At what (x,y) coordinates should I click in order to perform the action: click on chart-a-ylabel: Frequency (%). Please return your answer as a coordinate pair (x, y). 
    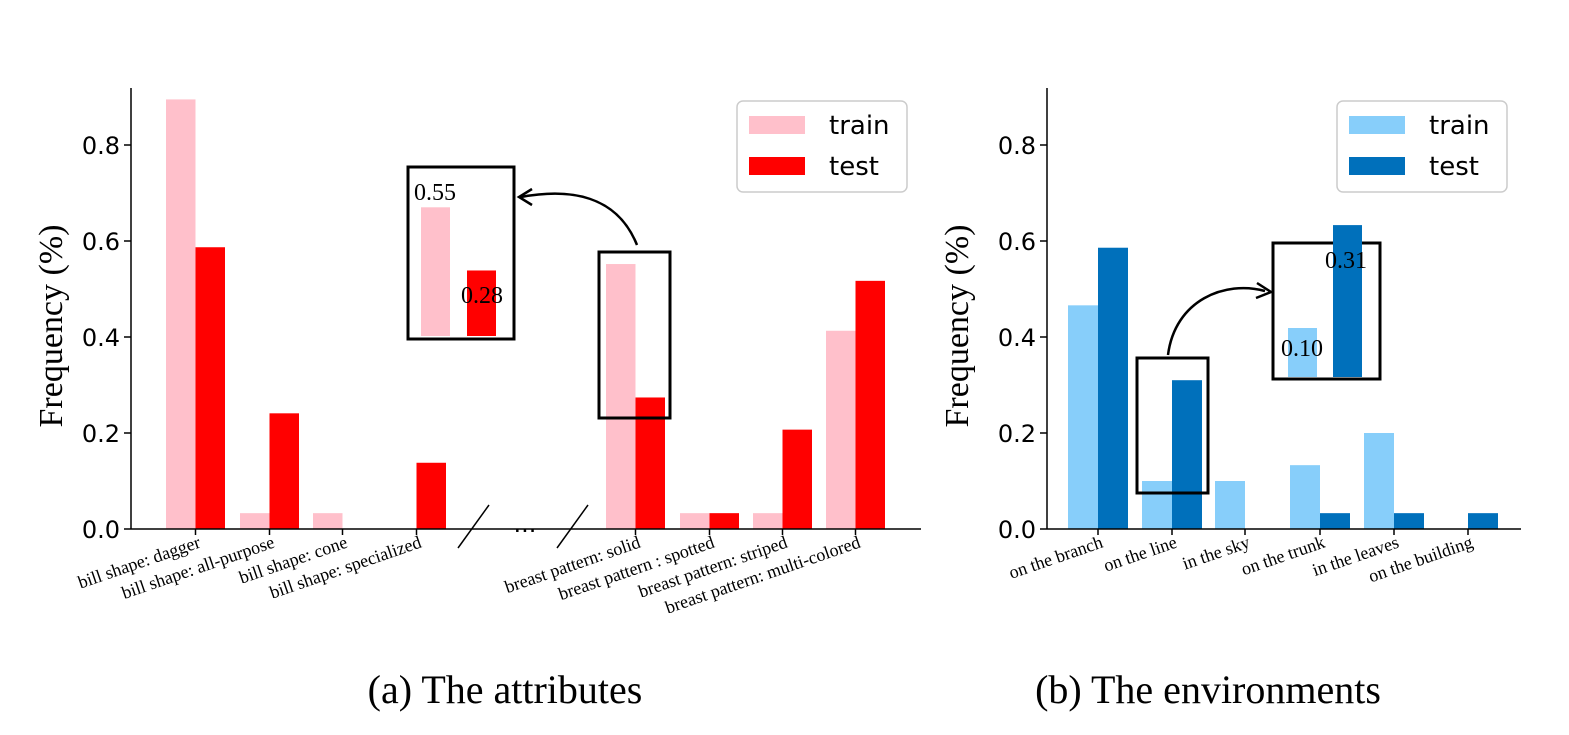
    Looking at the image, I should click on (51, 326).